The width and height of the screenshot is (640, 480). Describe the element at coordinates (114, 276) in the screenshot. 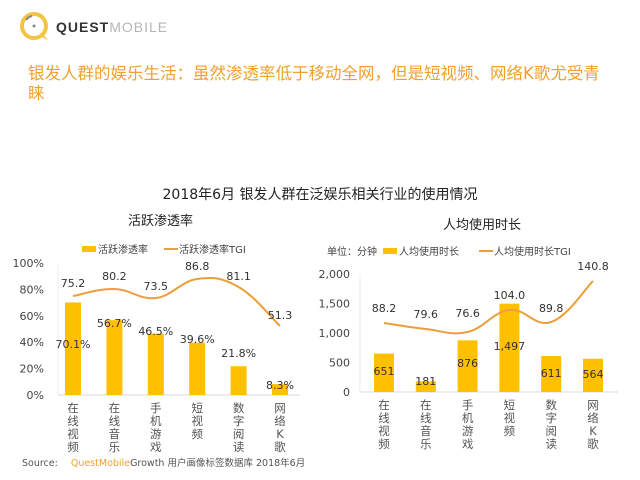

I see `line-value-label: 80.2` at that location.